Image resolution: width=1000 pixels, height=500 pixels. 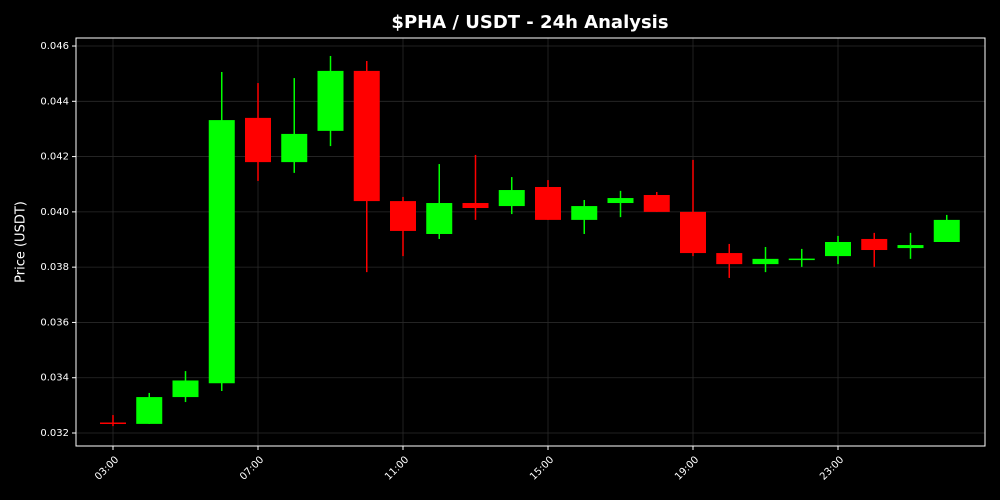 I want to click on y-tick-label: 0.036, so click(x=54, y=322).